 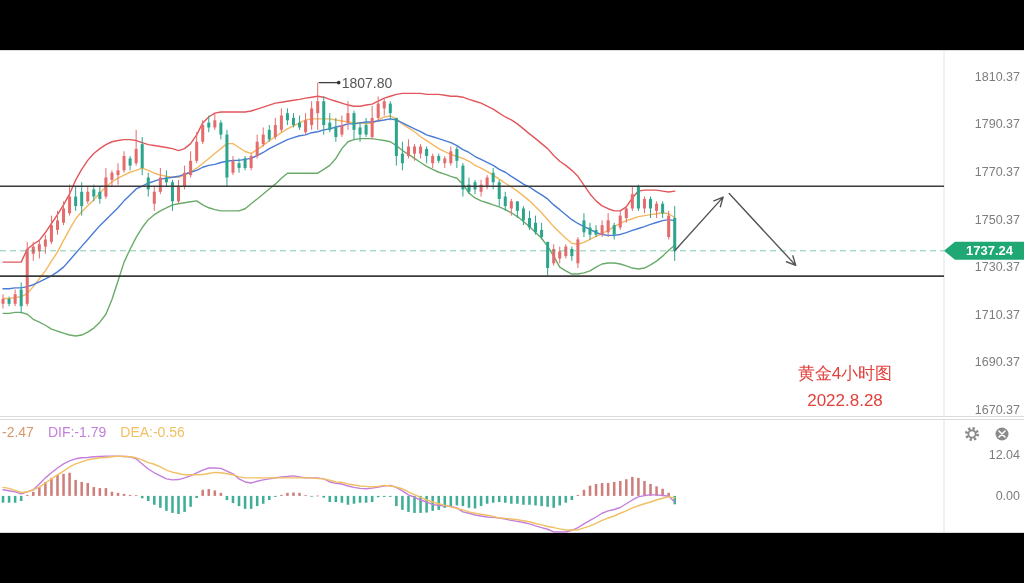 I want to click on annotation: 1807.80, so click(x=367, y=82).